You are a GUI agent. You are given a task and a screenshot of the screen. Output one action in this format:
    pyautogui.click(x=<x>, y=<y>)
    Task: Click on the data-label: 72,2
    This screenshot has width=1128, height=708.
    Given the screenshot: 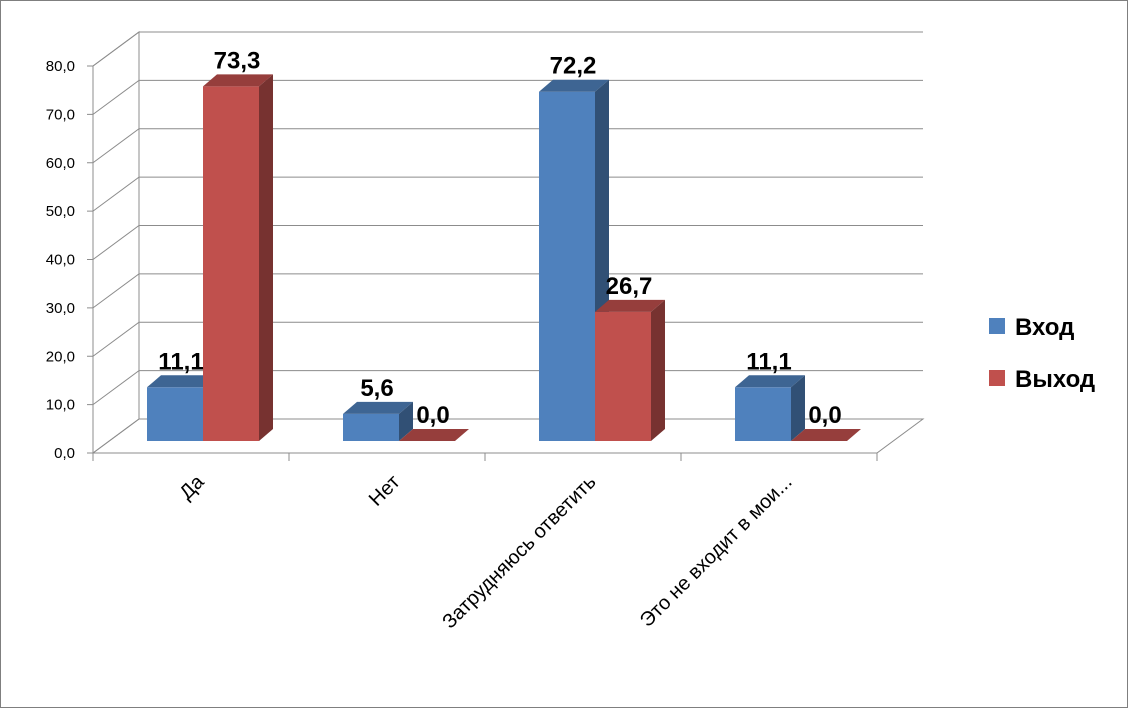 What is the action you would take?
    pyautogui.click(x=573, y=66)
    